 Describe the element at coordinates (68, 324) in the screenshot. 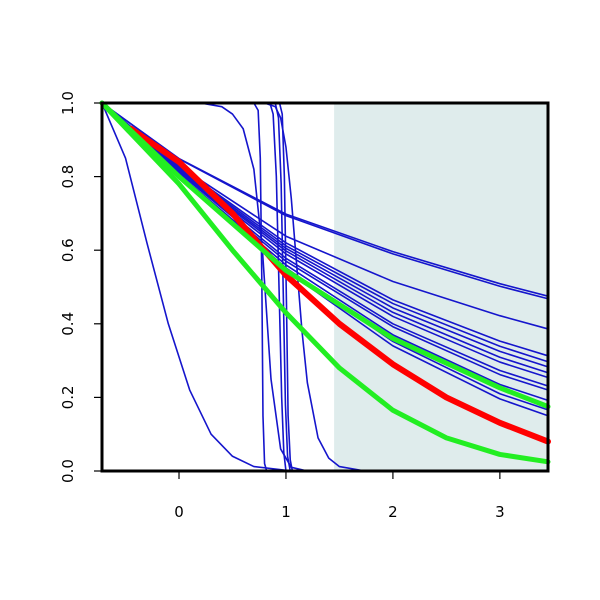

I see `y-tick-label: 0.4` at that location.